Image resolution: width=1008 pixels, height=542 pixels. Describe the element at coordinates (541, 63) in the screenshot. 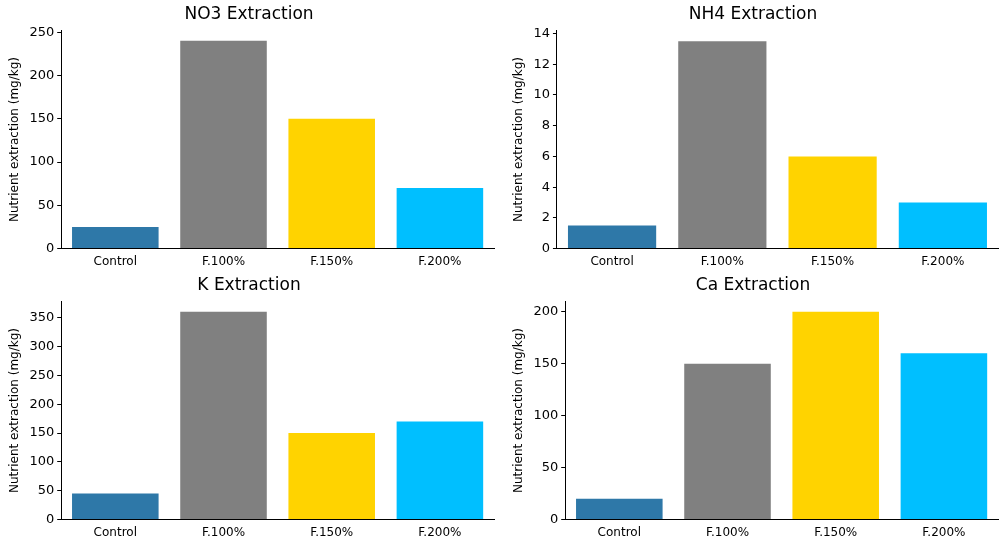

I see `y-tick-label: 12` at that location.